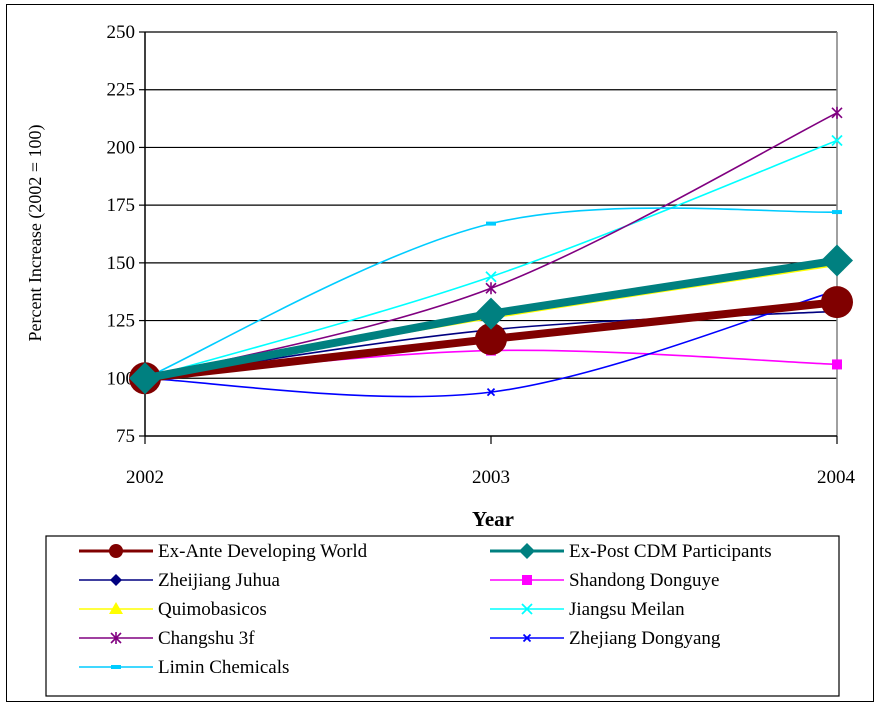 Image resolution: width=880 pixels, height=707 pixels. I want to click on point-jiangsu-meilan-2004-b, so click(837, 140).